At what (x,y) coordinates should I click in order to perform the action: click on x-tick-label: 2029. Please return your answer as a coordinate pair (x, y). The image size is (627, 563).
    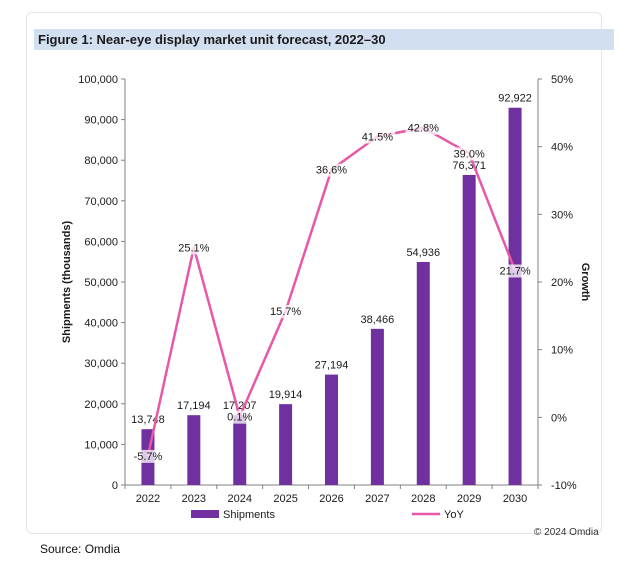
    Looking at the image, I should click on (469, 499).